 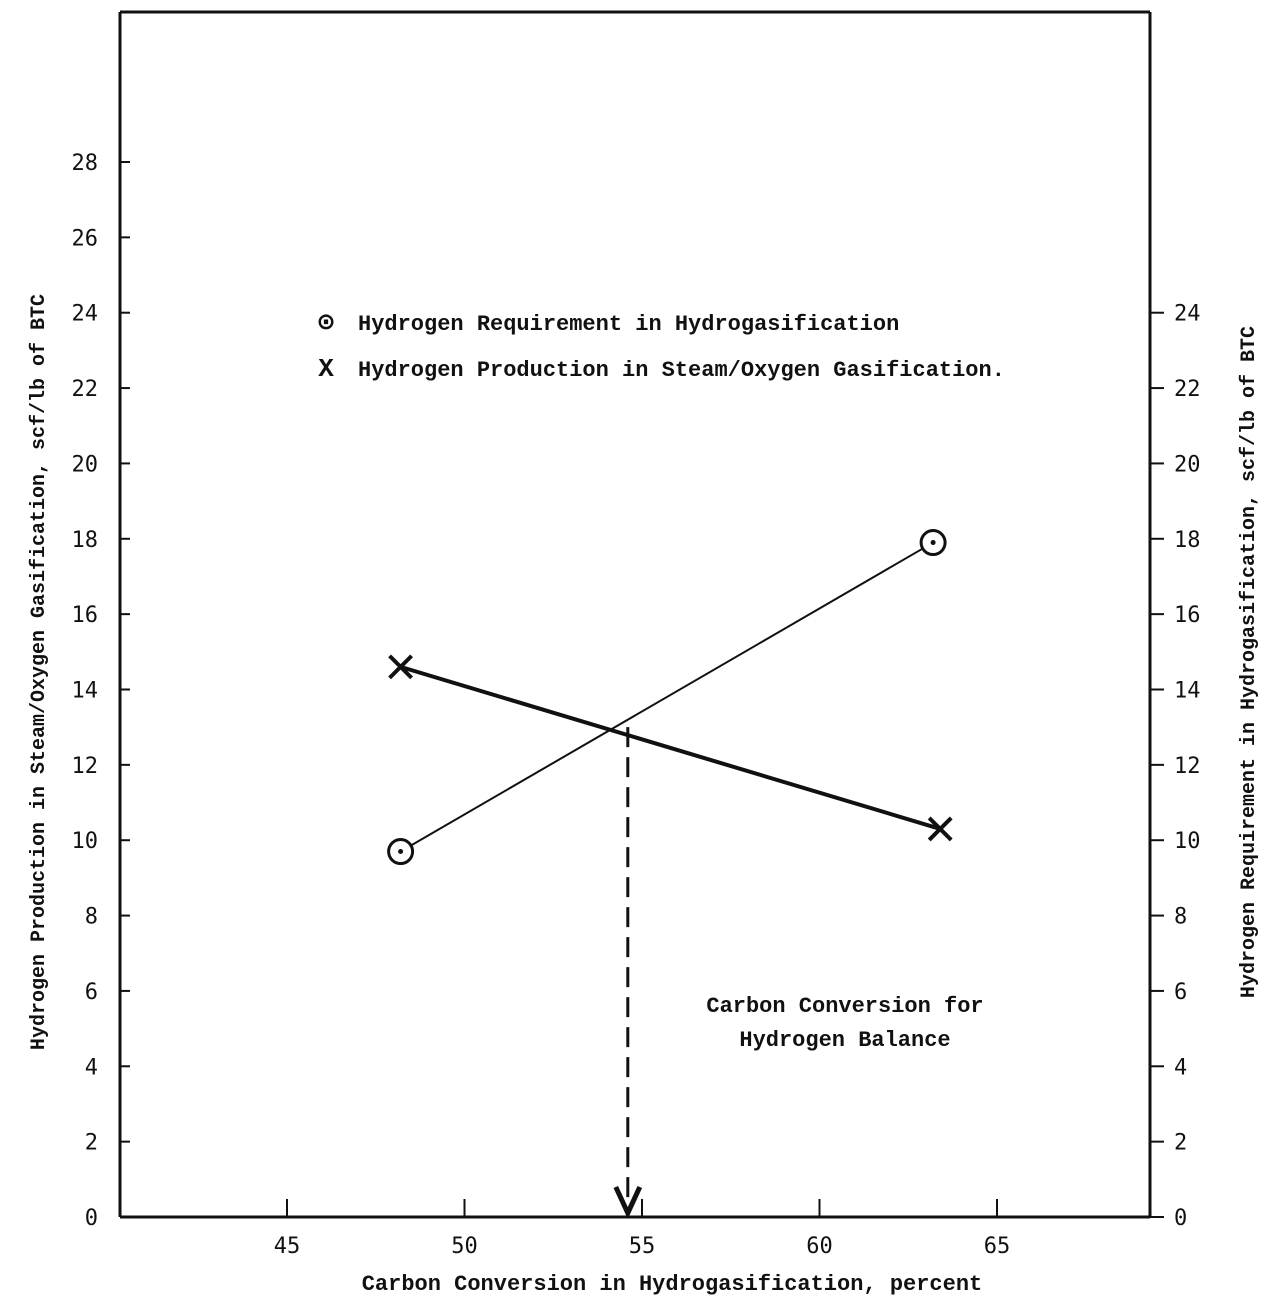 What do you see at coordinates (819, 1246) in the screenshot?
I see `x-tick-label: 60` at bounding box center [819, 1246].